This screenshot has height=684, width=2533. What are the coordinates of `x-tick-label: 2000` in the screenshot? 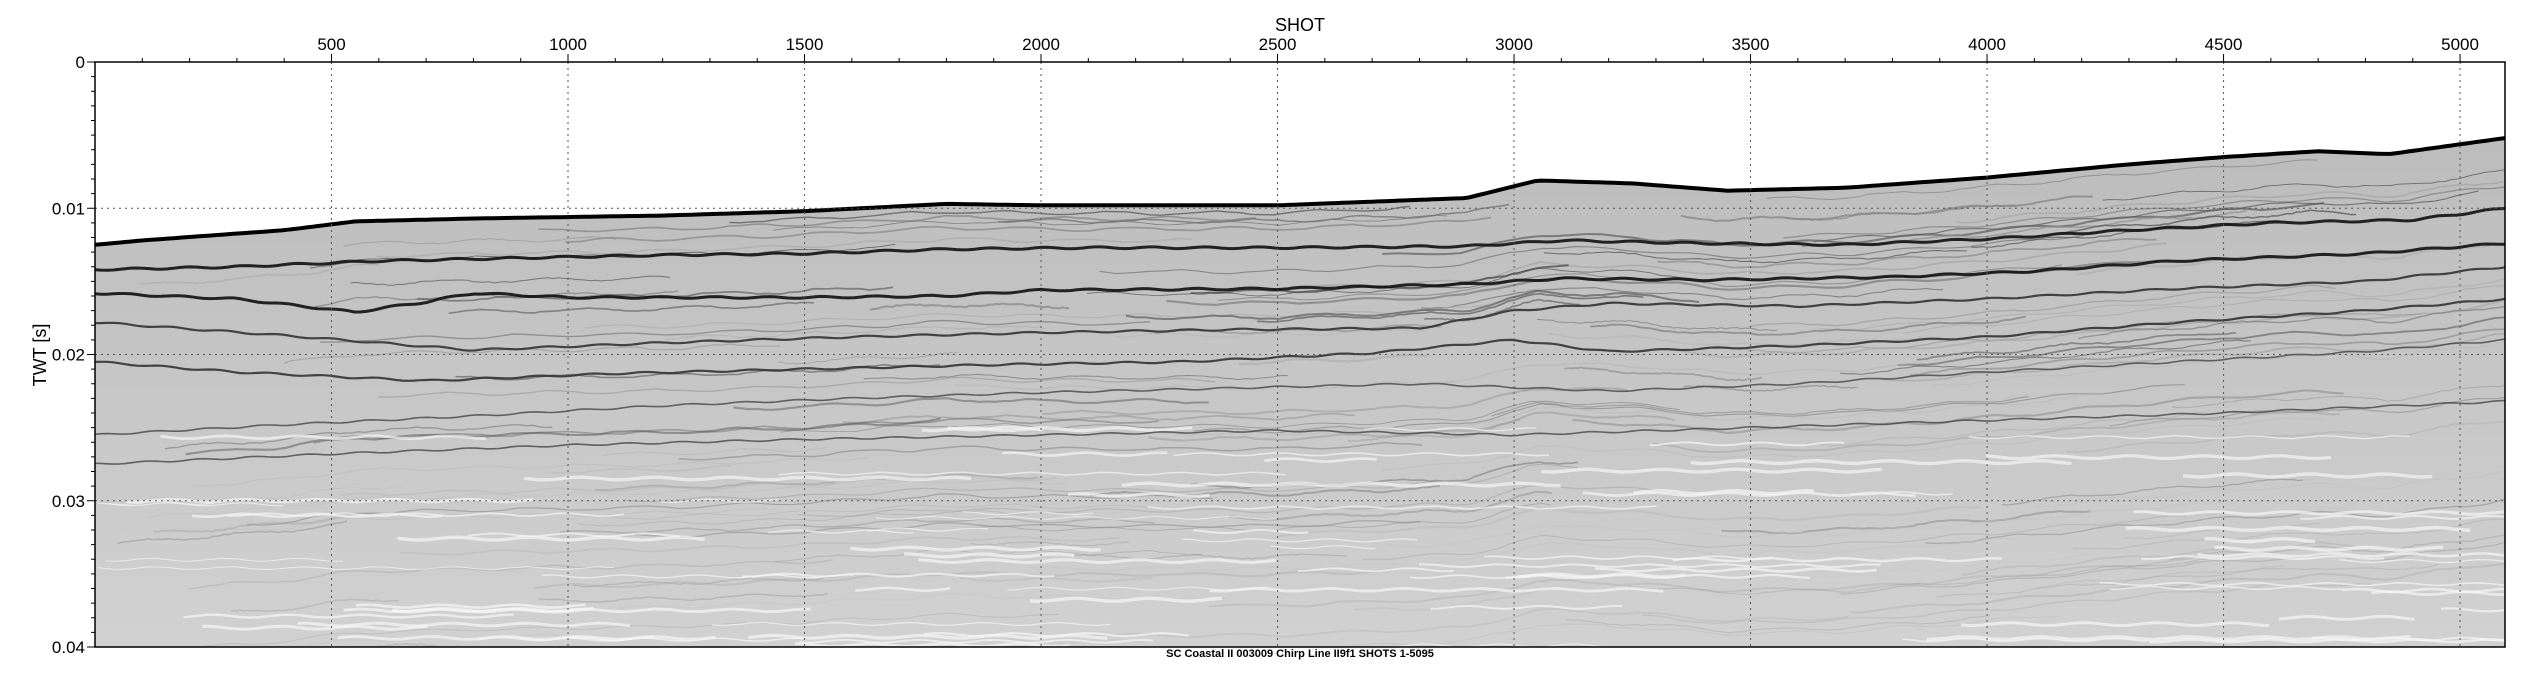 It's located at (1041, 44).